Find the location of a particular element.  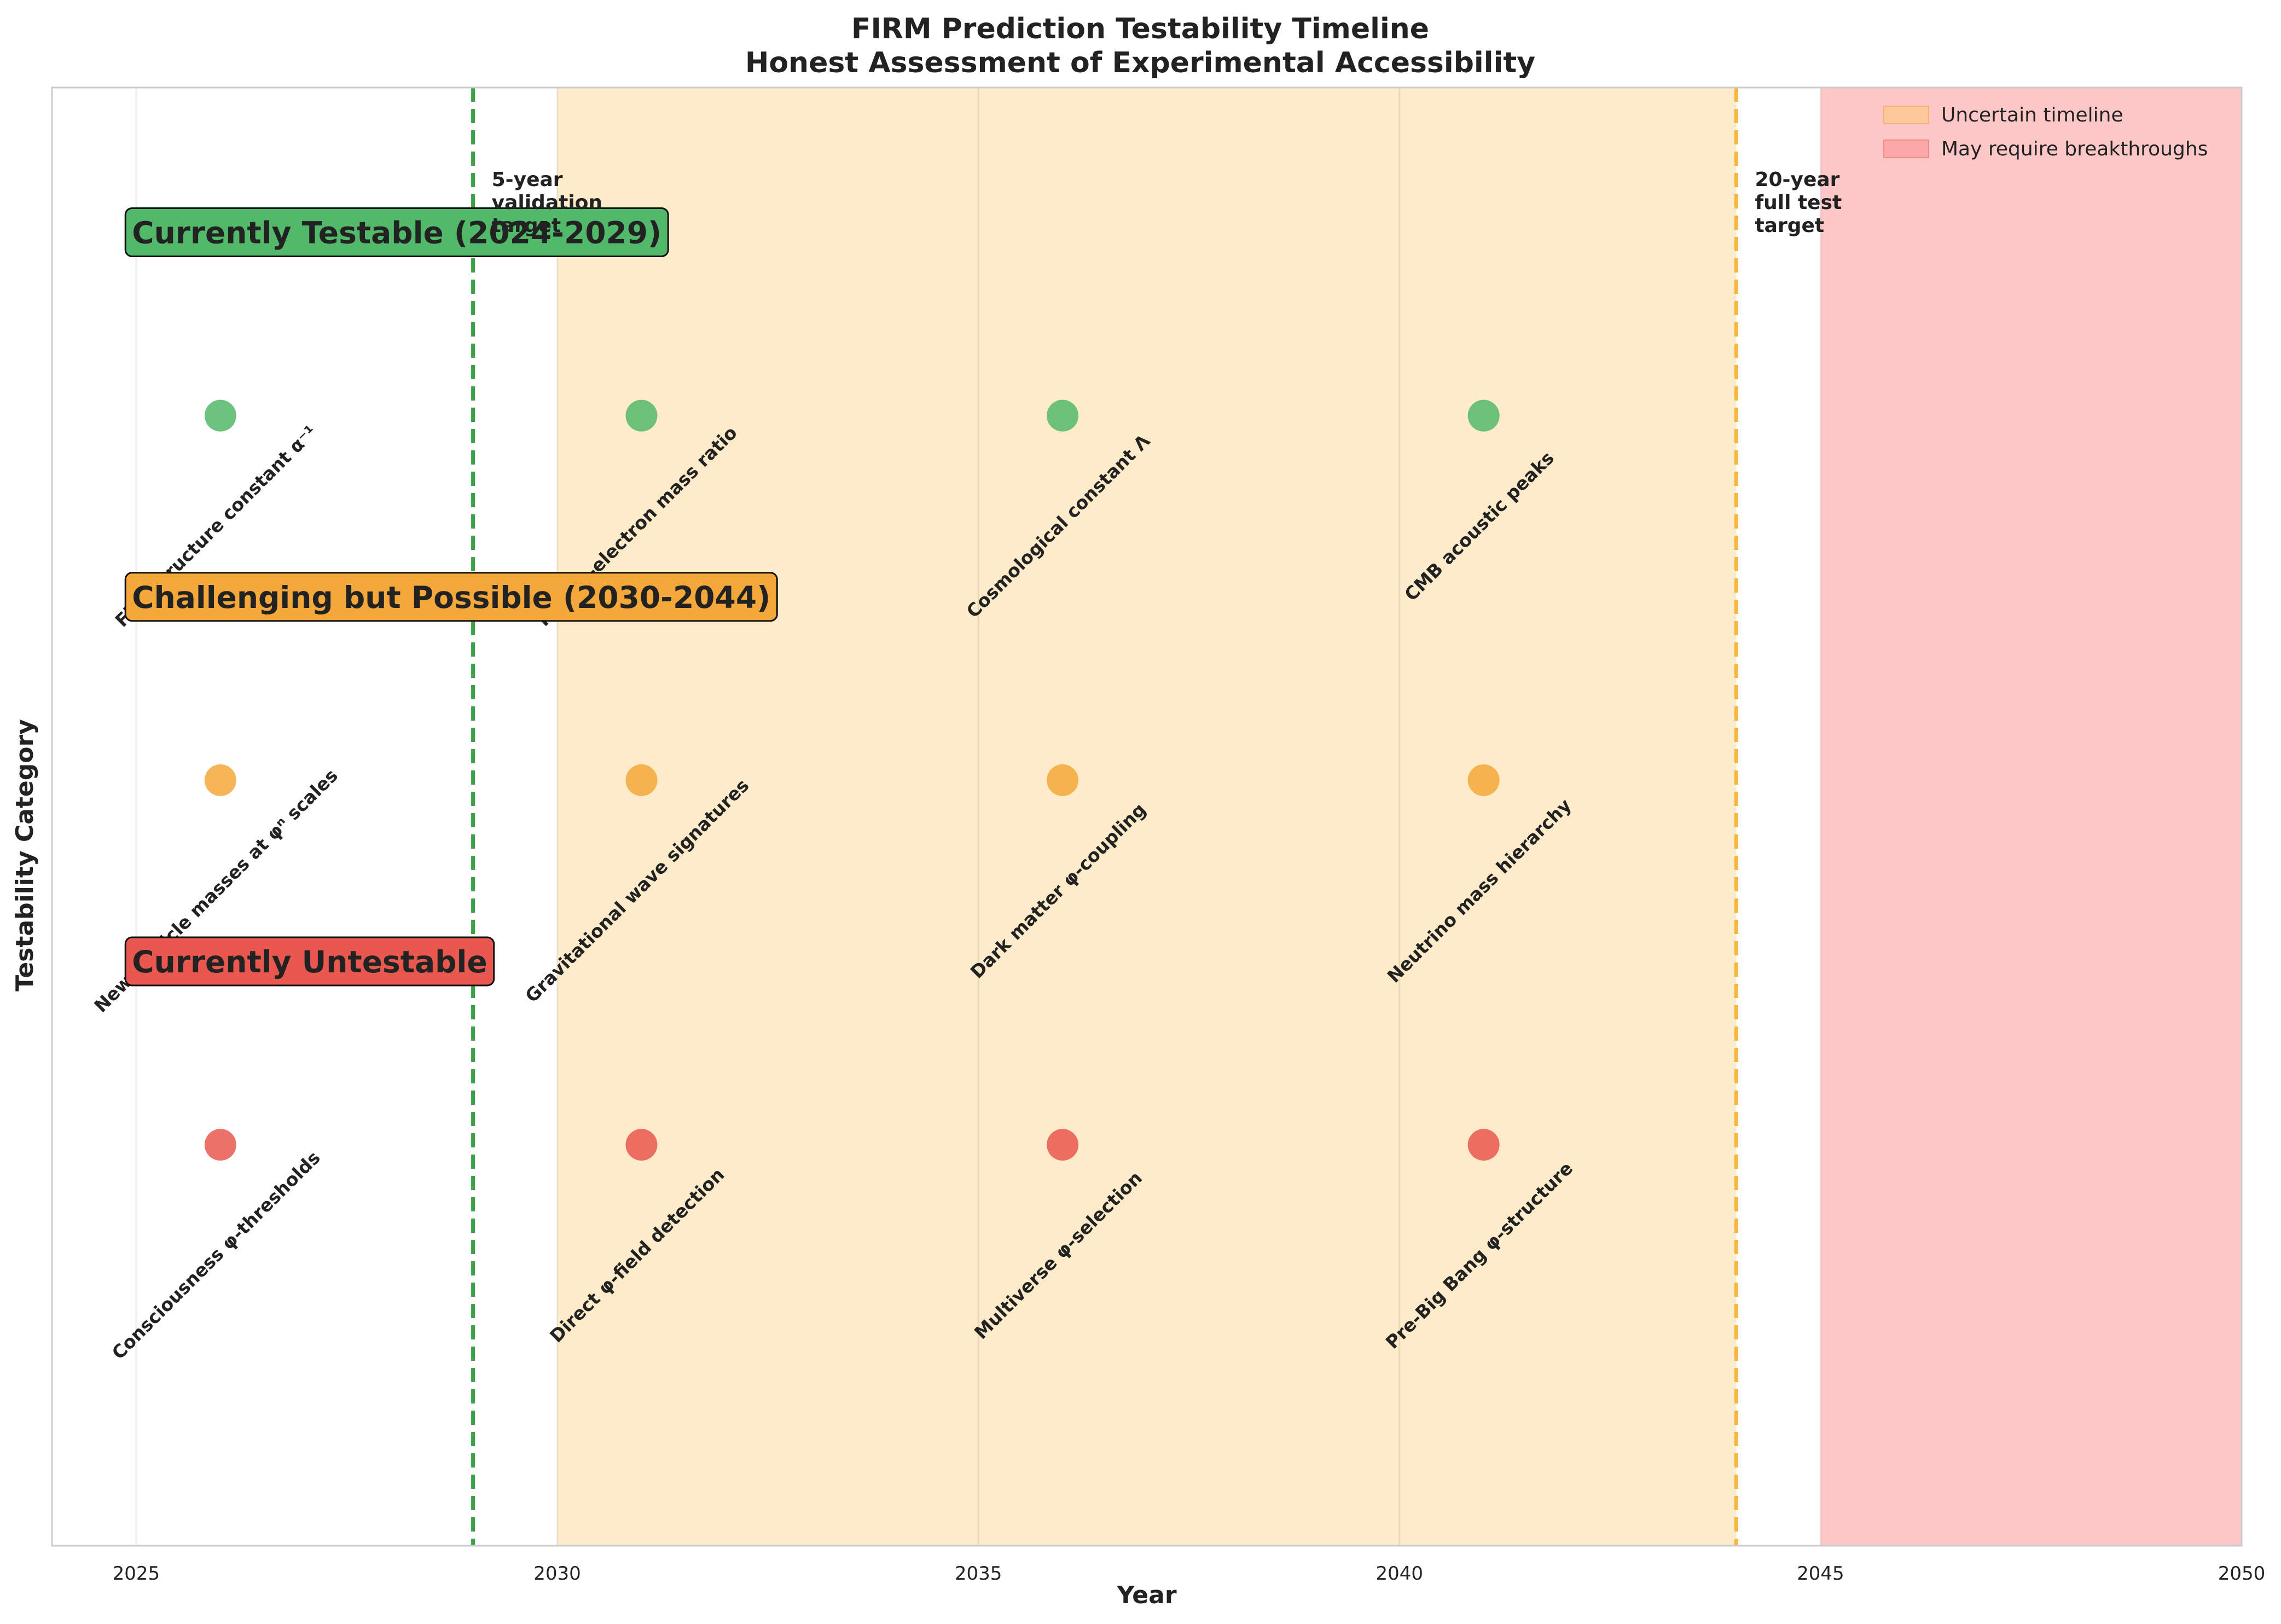

milestone-annotation: 20-year is located at coordinates (1797, 180).